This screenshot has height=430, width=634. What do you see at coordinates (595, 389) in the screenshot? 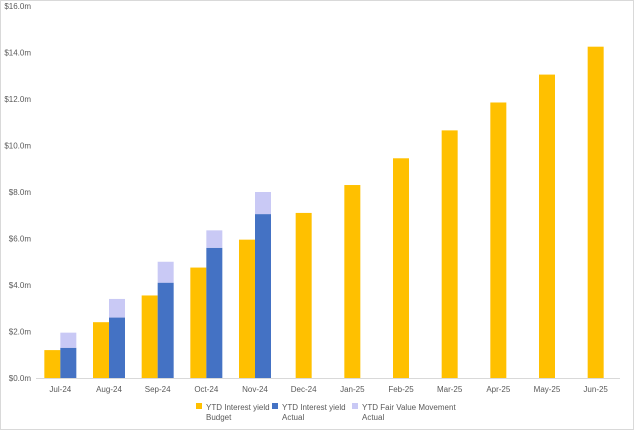
I see `x-tick-label: Jun-25` at bounding box center [595, 389].